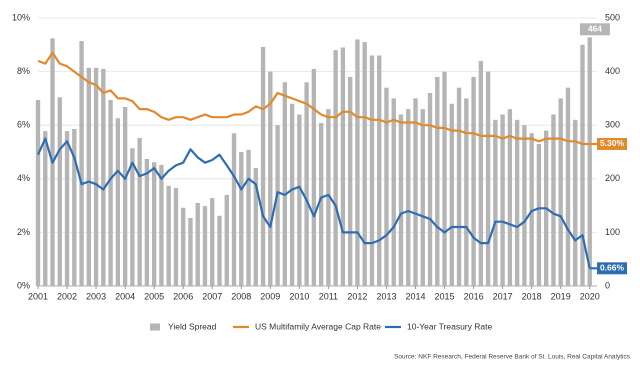 The image size is (640, 366). Describe the element at coordinates (183, 296) in the screenshot. I see `x-tick-label: 2006` at that location.